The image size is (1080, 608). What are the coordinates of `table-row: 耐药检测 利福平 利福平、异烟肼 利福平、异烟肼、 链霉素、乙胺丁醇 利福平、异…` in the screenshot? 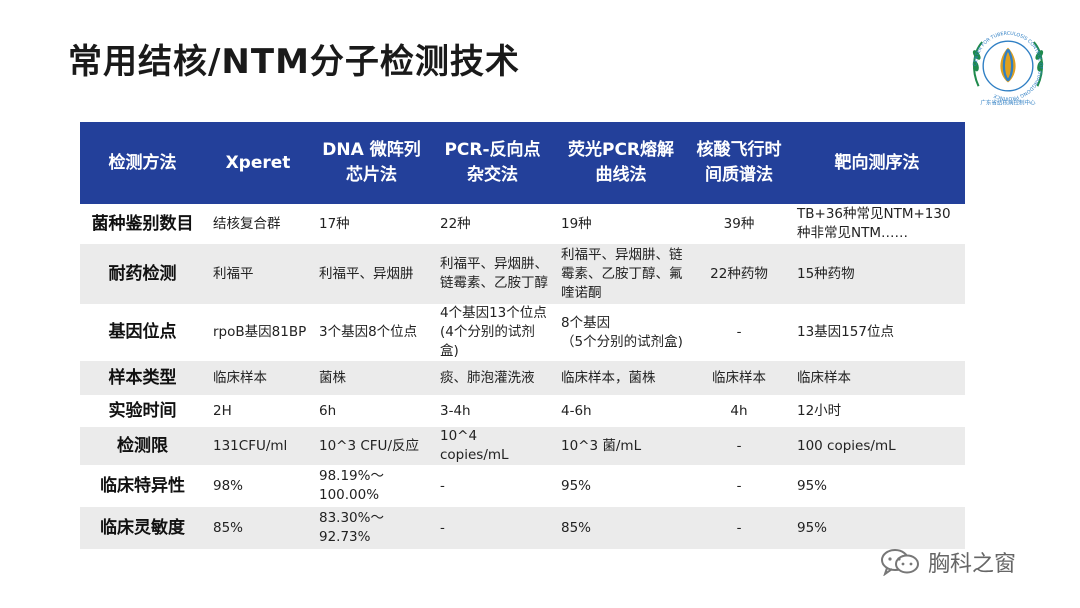 It's located at (522, 274).